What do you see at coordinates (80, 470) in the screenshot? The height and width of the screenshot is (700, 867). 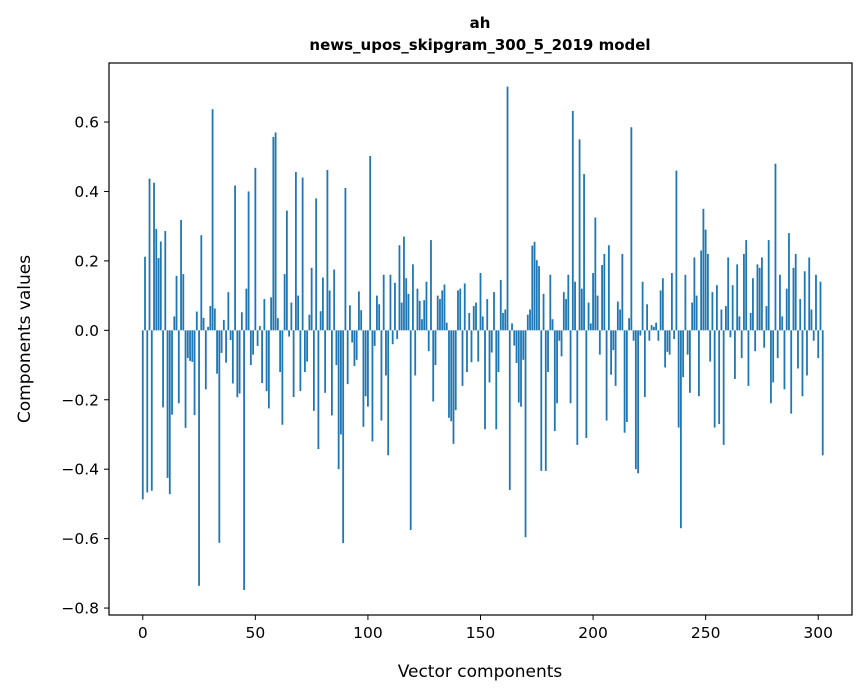 I see `y-tick-label-2: −0.4` at bounding box center [80, 470].